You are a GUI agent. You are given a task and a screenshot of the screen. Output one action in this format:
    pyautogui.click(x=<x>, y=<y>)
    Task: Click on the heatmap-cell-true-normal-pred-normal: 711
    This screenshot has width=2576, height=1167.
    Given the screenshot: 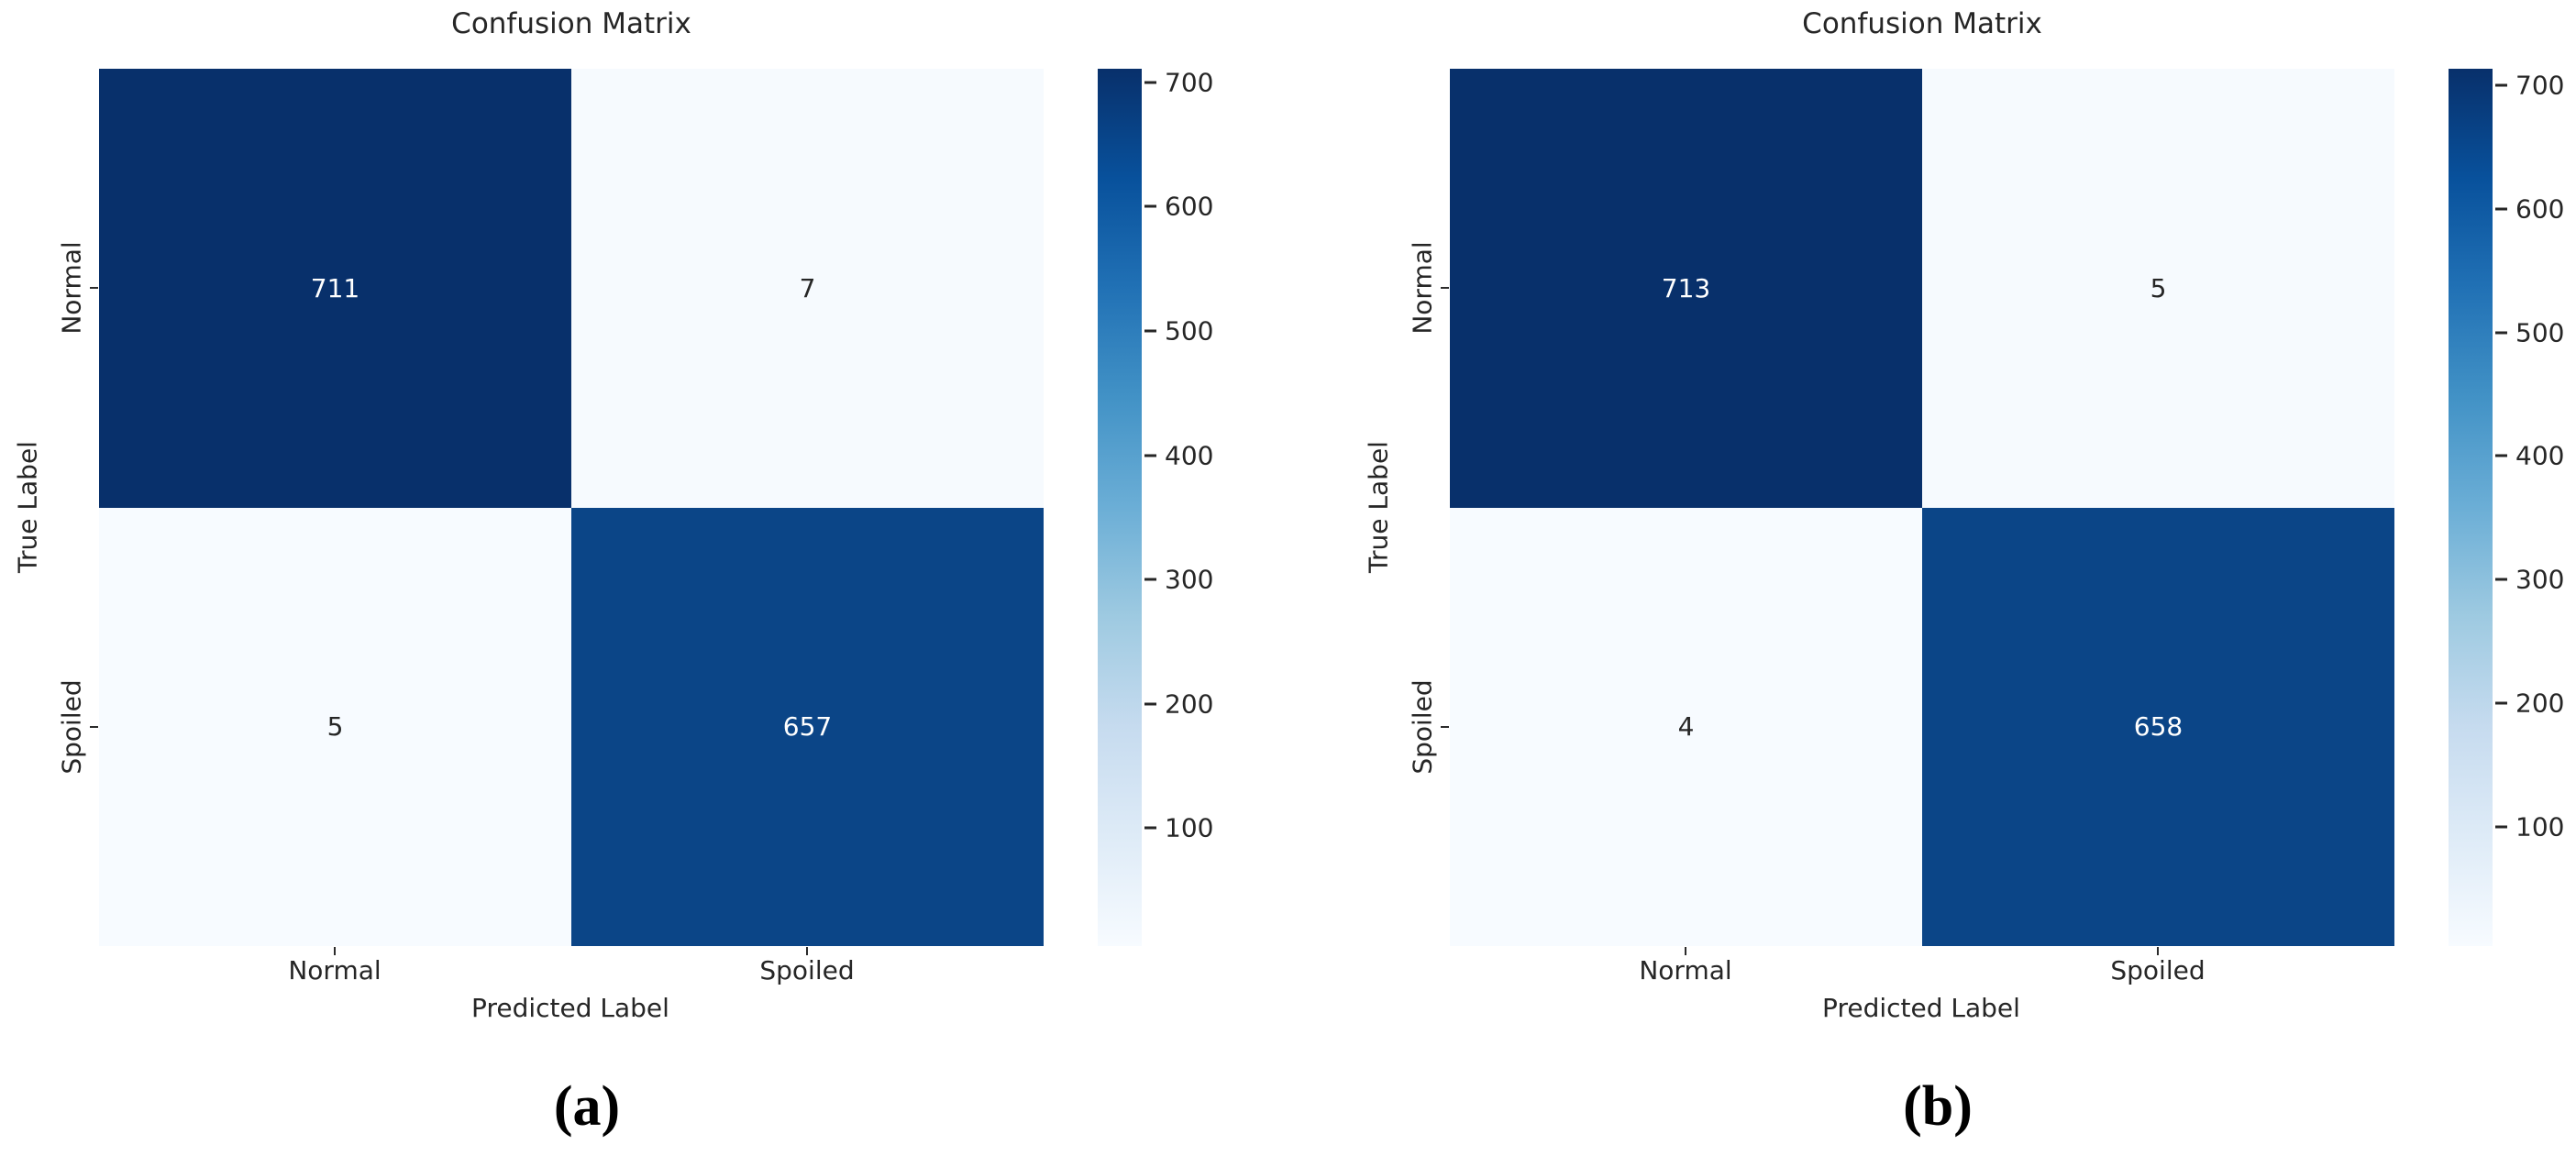 What is the action you would take?
    pyautogui.click(x=335, y=288)
    